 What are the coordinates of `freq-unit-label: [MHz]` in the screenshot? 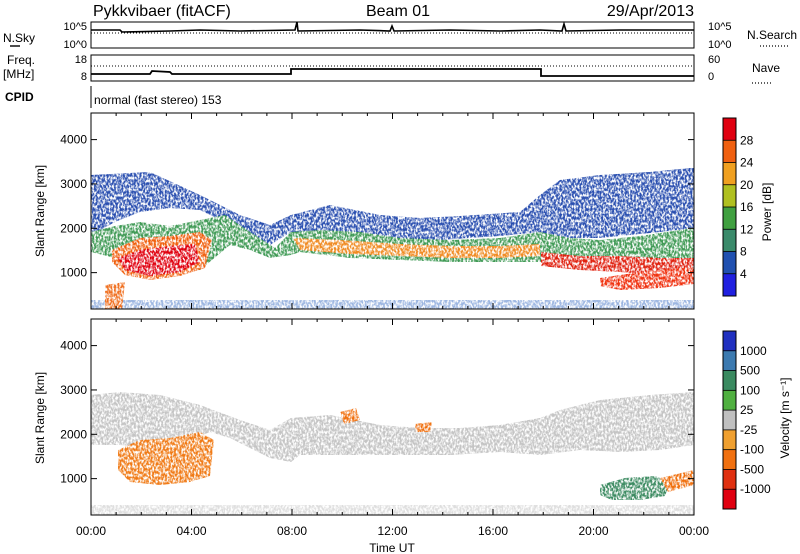 It's located at (18, 74).